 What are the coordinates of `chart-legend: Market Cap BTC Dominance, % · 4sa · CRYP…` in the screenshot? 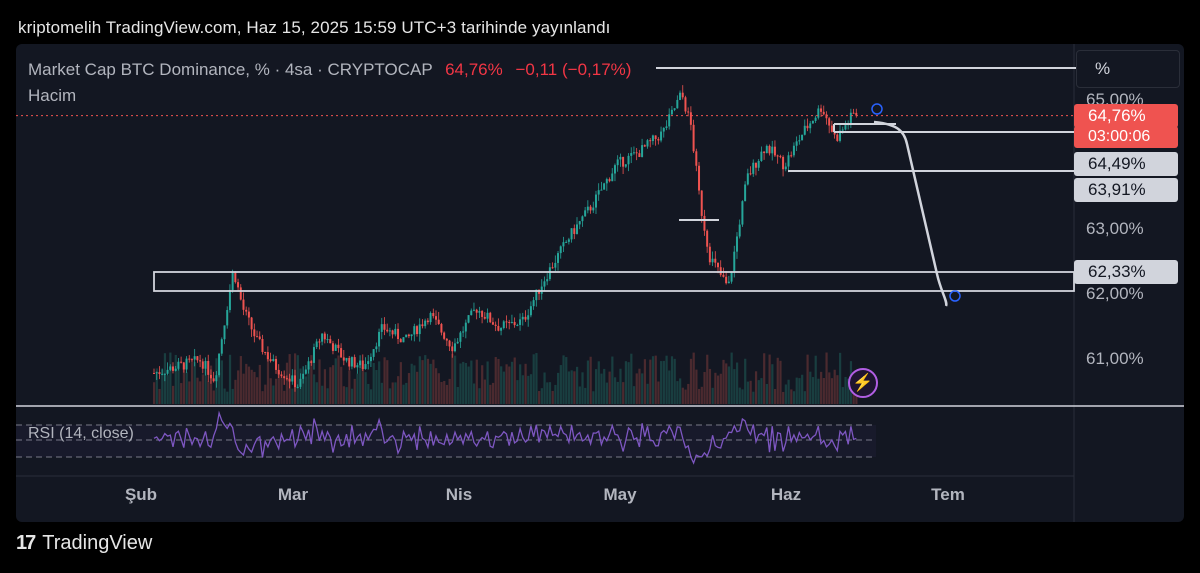 It's located at (329, 70).